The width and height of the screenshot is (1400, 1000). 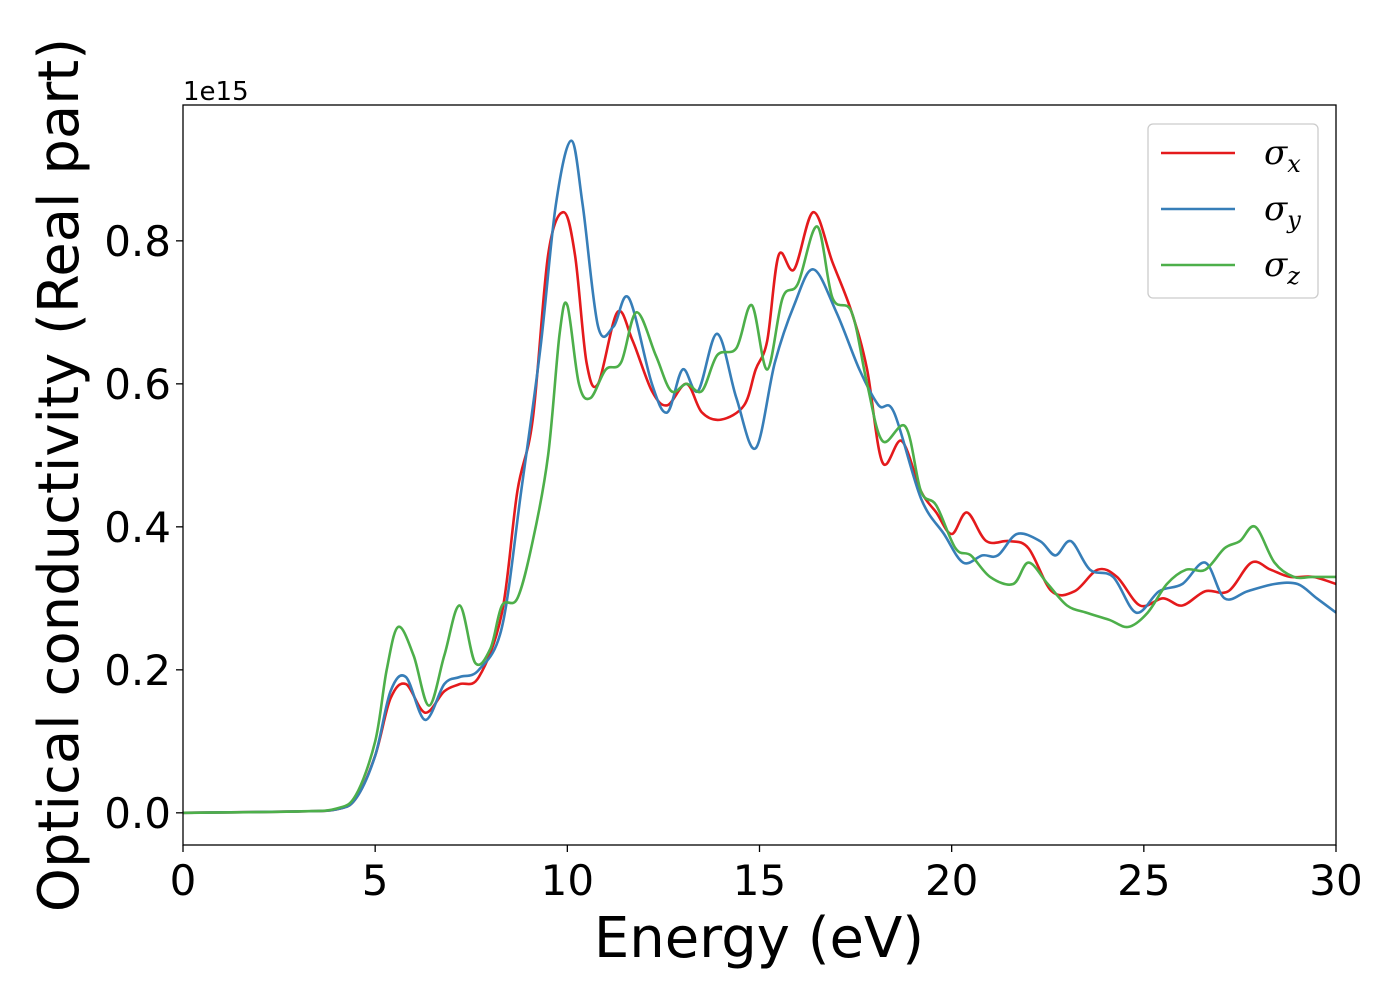 I want to click on y-axis-title: Optical conductivity (Real part), so click(x=59, y=475).